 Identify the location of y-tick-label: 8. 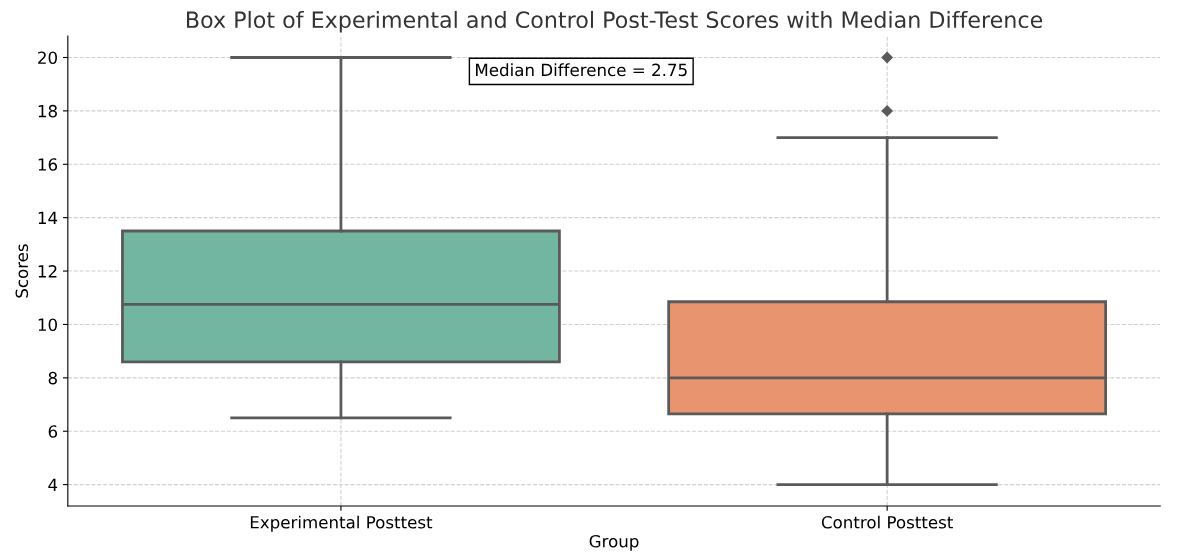
(52, 378).